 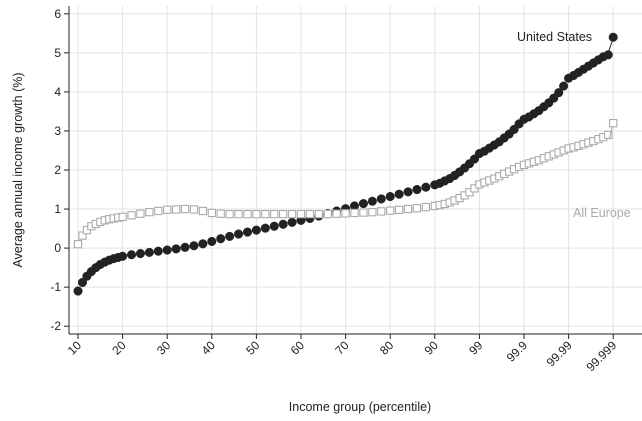 What do you see at coordinates (55, 326) in the screenshot?
I see `y-tick-label: -2` at bounding box center [55, 326].